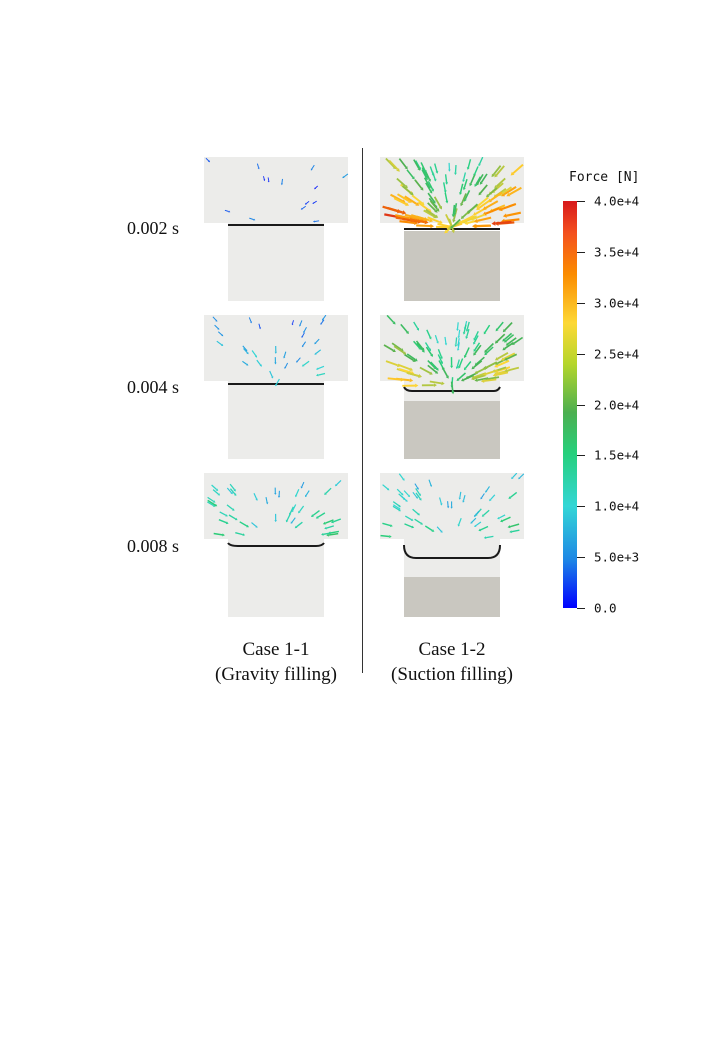 Image resolution: width=720 pixels, height=1040 pixels. What do you see at coordinates (153, 228) in the screenshot?
I see `time-label-0002: 0.002 s` at bounding box center [153, 228].